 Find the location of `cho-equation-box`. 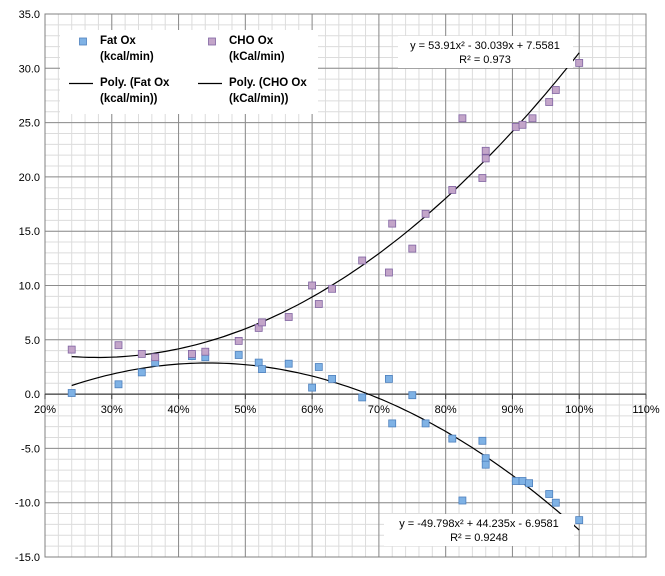

cho-equation-box is located at coordinates (485, 52).